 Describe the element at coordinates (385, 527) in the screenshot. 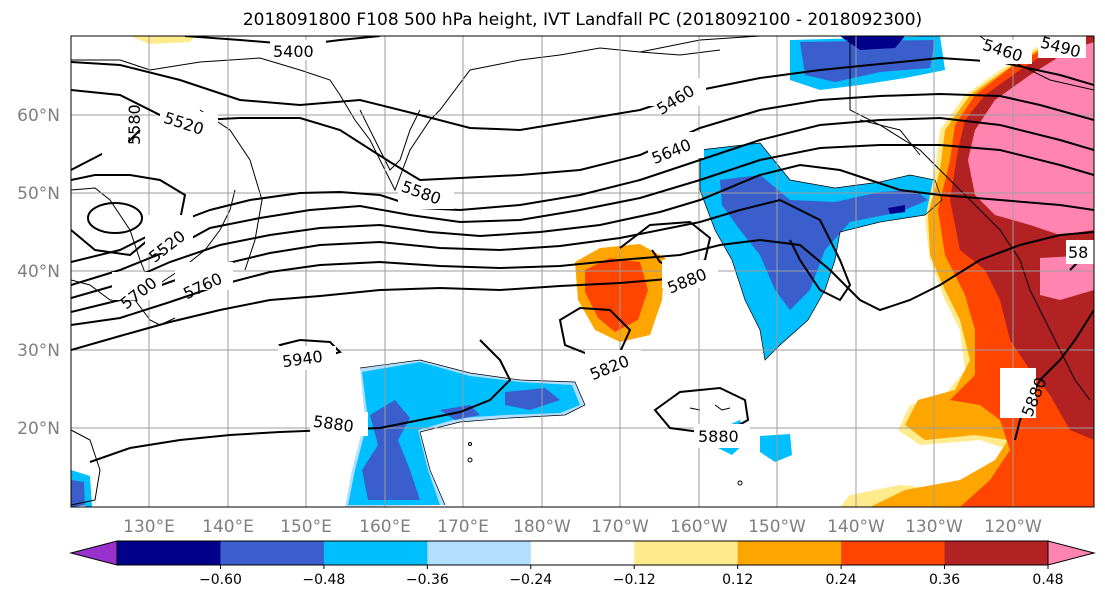

I see `lon-tick: 160°E` at that location.